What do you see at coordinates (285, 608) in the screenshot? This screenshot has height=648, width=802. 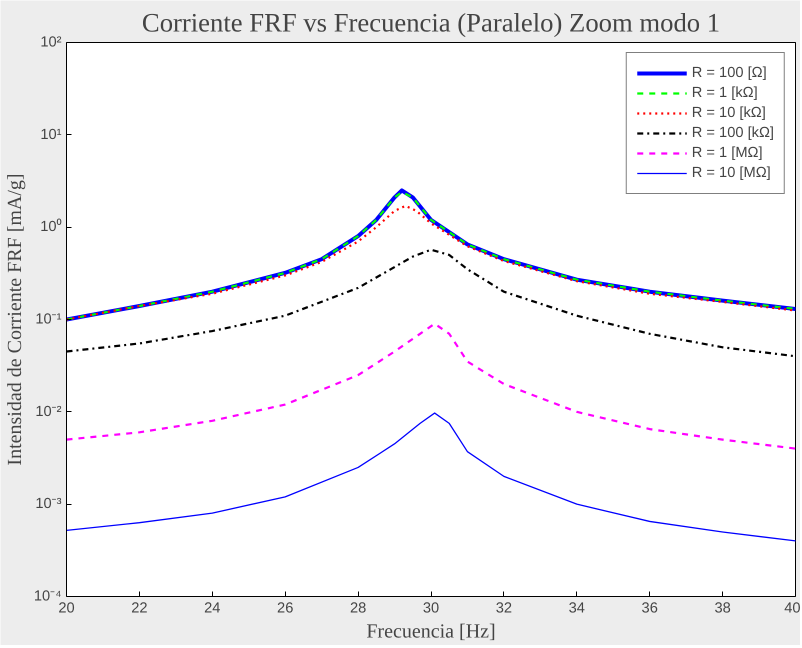 I see `x-tick-label: 26` at bounding box center [285, 608].